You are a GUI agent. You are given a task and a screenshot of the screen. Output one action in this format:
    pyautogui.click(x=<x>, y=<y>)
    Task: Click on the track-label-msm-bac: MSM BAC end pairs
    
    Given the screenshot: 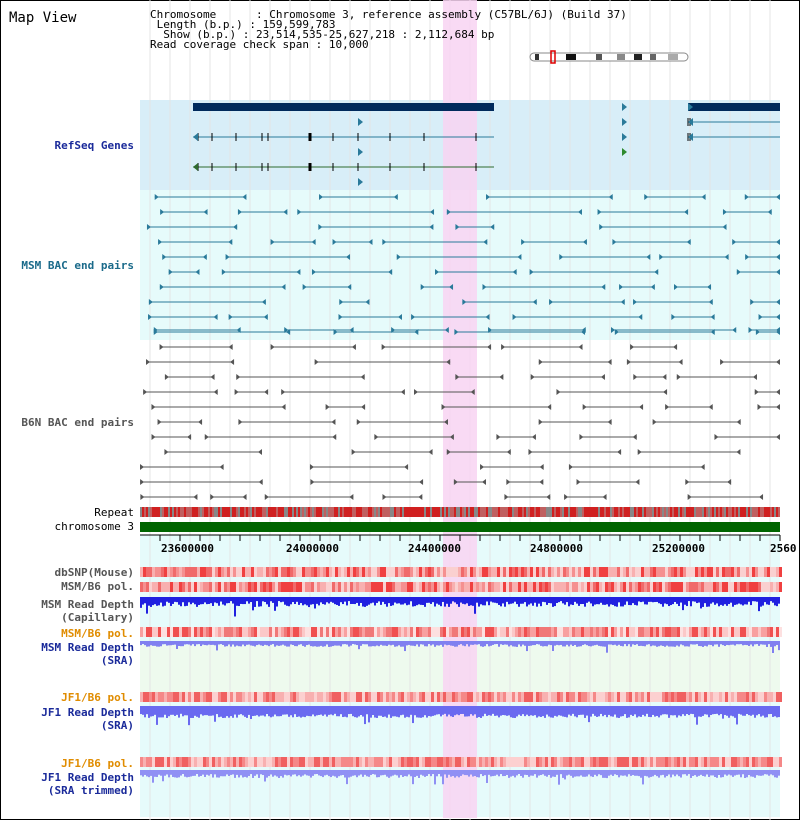 What is the action you would take?
    pyautogui.click(x=77, y=265)
    